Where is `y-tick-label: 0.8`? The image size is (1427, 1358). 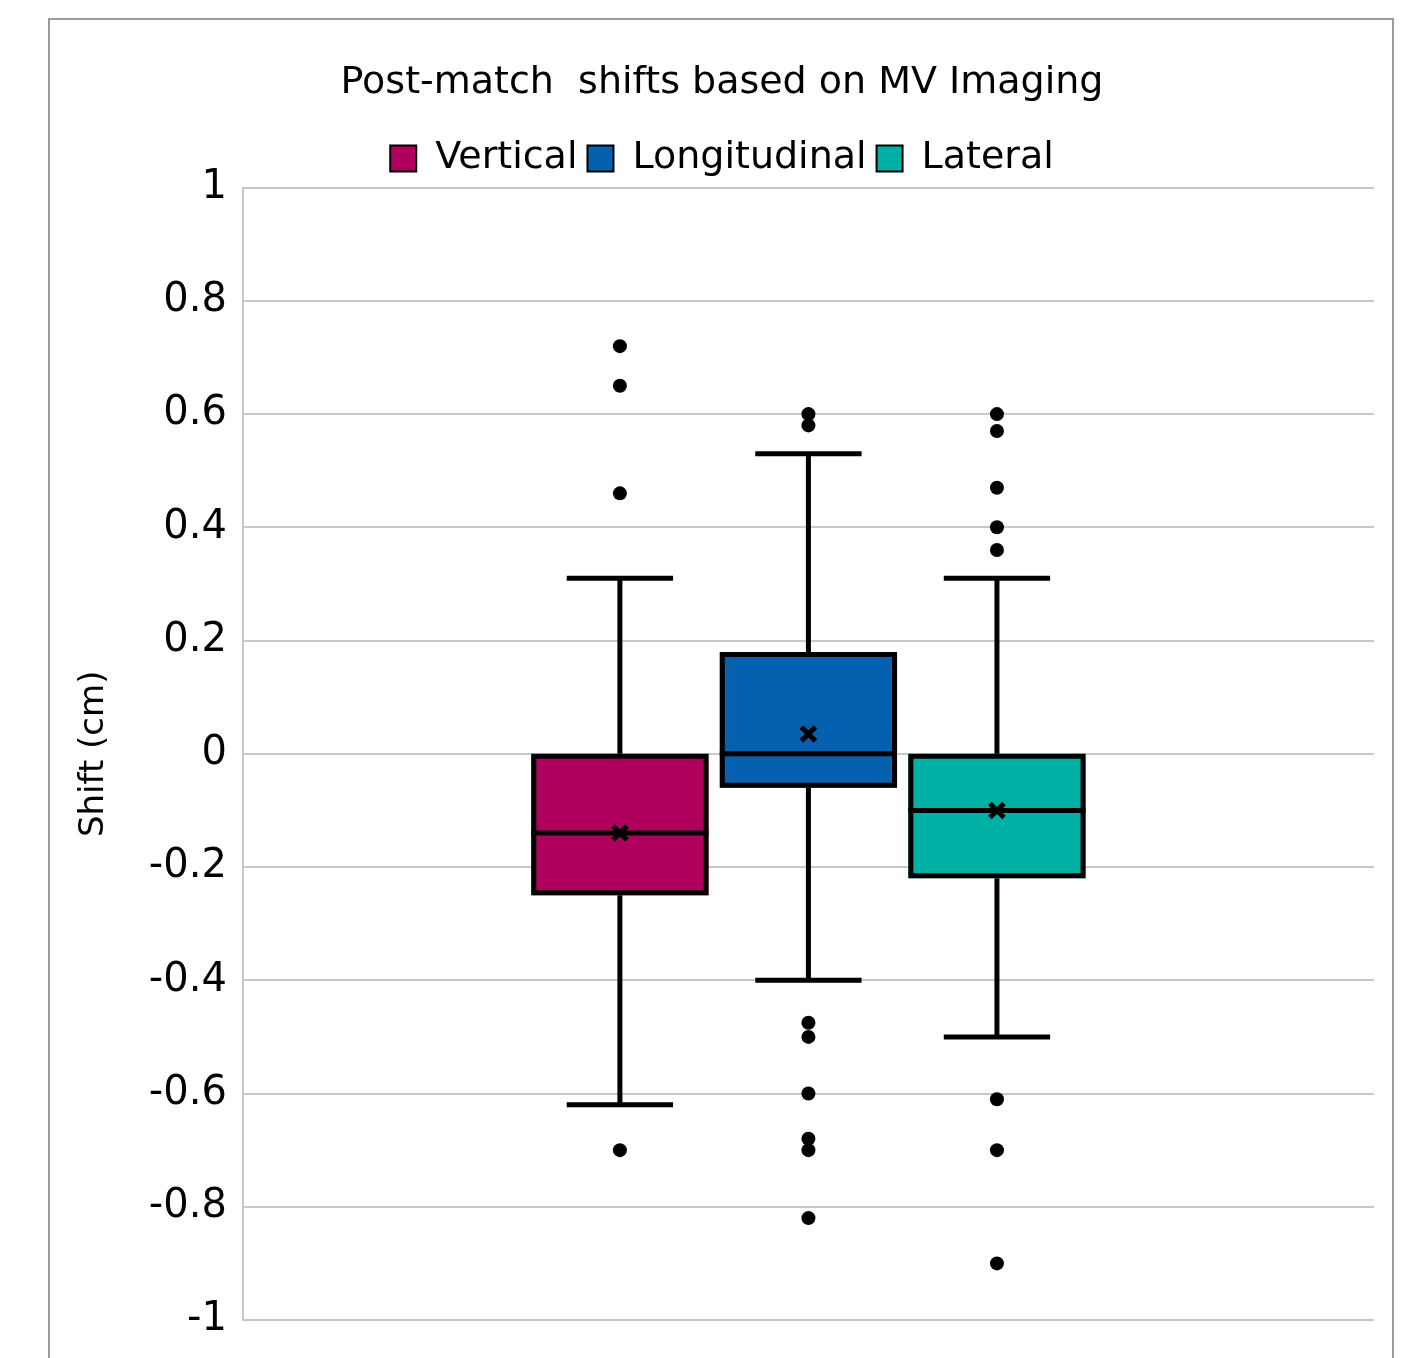
y-tick-label: 0.8 is located at coordinates (195, 297).